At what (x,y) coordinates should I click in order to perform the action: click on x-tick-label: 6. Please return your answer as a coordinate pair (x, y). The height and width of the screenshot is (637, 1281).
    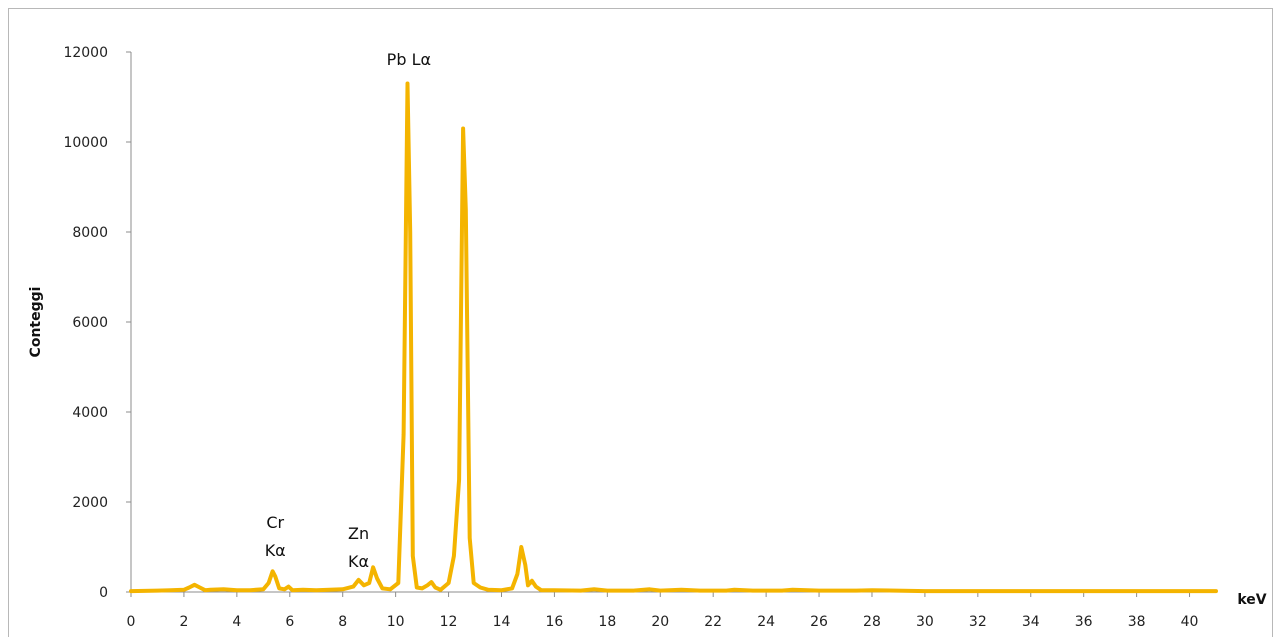
    Looking at the image, I should click on (289, 622).